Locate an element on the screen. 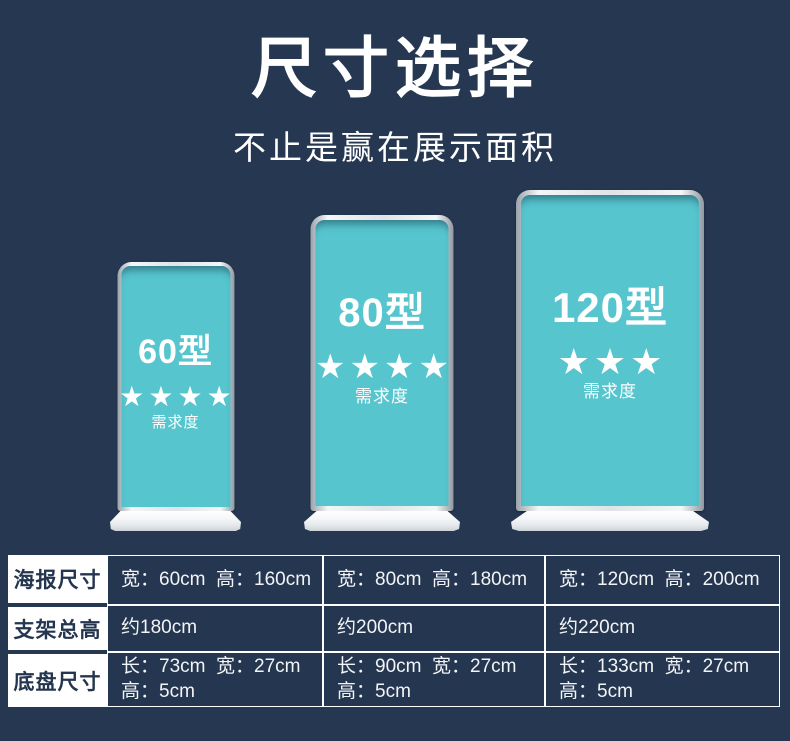  spec-cell-base-size-120: 长：133cm 宽：27cm 高：5cm is located at coordinates (662, 679).